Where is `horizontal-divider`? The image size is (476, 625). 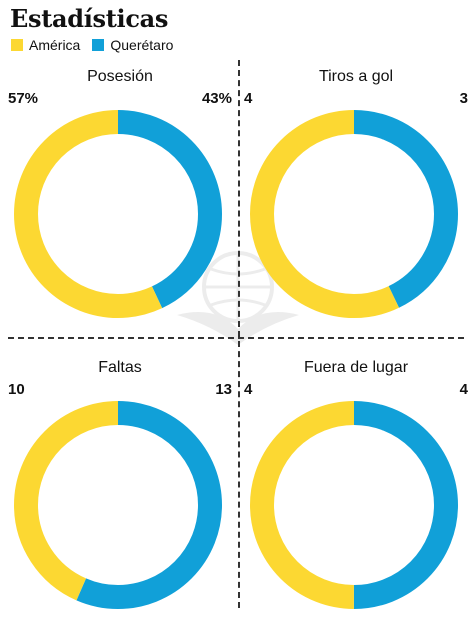 horizontal-divider is located at coordinates (236, 338).